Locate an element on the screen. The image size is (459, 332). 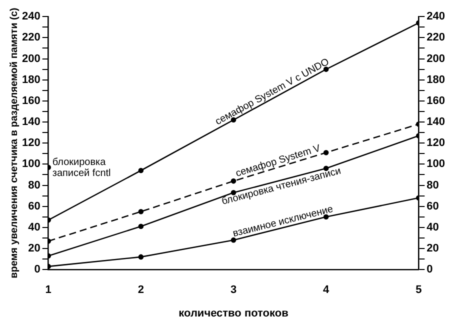
y2-tick-label: 80 is located at coordinates (432, 185).